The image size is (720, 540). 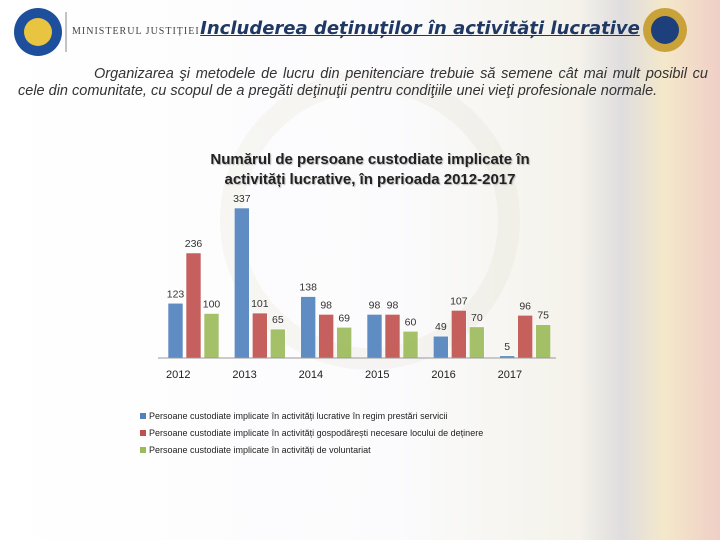 I want to click on data-label: 70, so click(x=477, y=318).